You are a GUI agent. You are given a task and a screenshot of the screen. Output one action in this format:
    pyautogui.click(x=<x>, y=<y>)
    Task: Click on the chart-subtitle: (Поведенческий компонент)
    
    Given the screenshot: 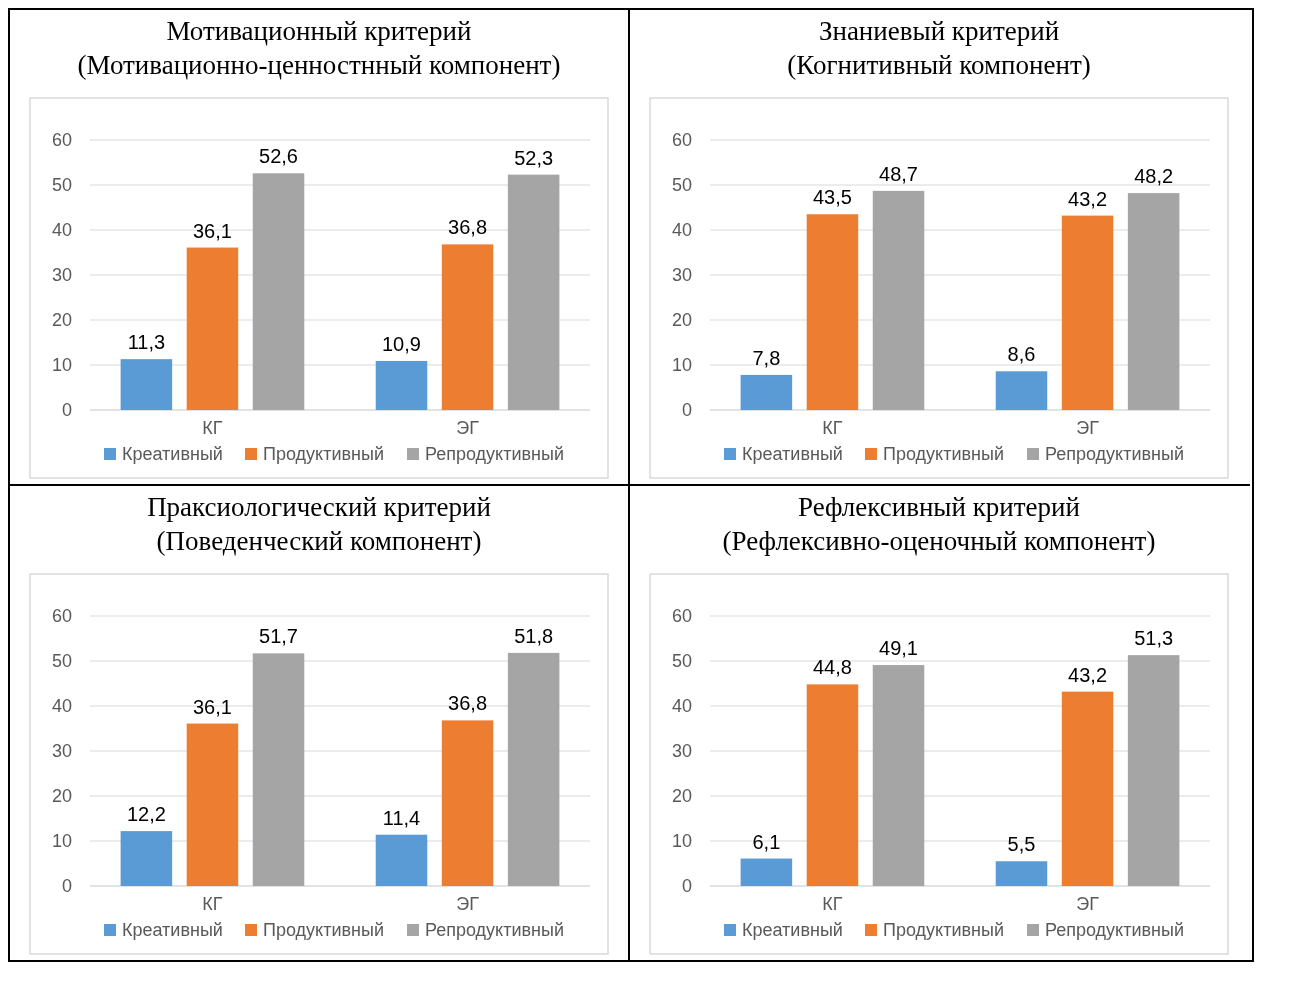 What is the action you would take?
    pyautogui.click(x=319, y=541)
    